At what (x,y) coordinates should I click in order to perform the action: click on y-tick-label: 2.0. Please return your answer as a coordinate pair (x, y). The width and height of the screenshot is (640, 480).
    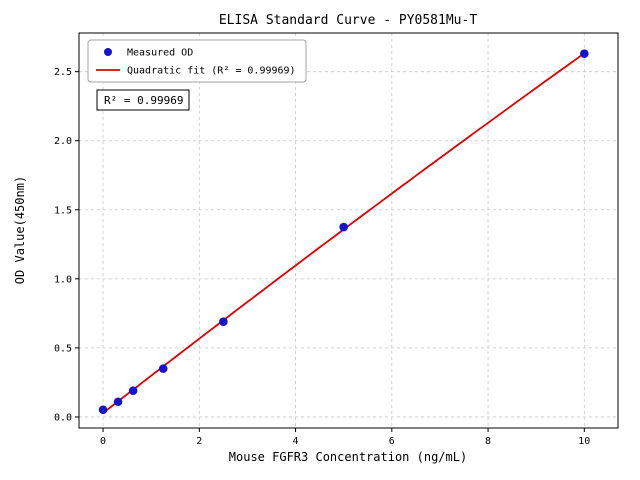
    Looking at the image, I should click on (63, 141).